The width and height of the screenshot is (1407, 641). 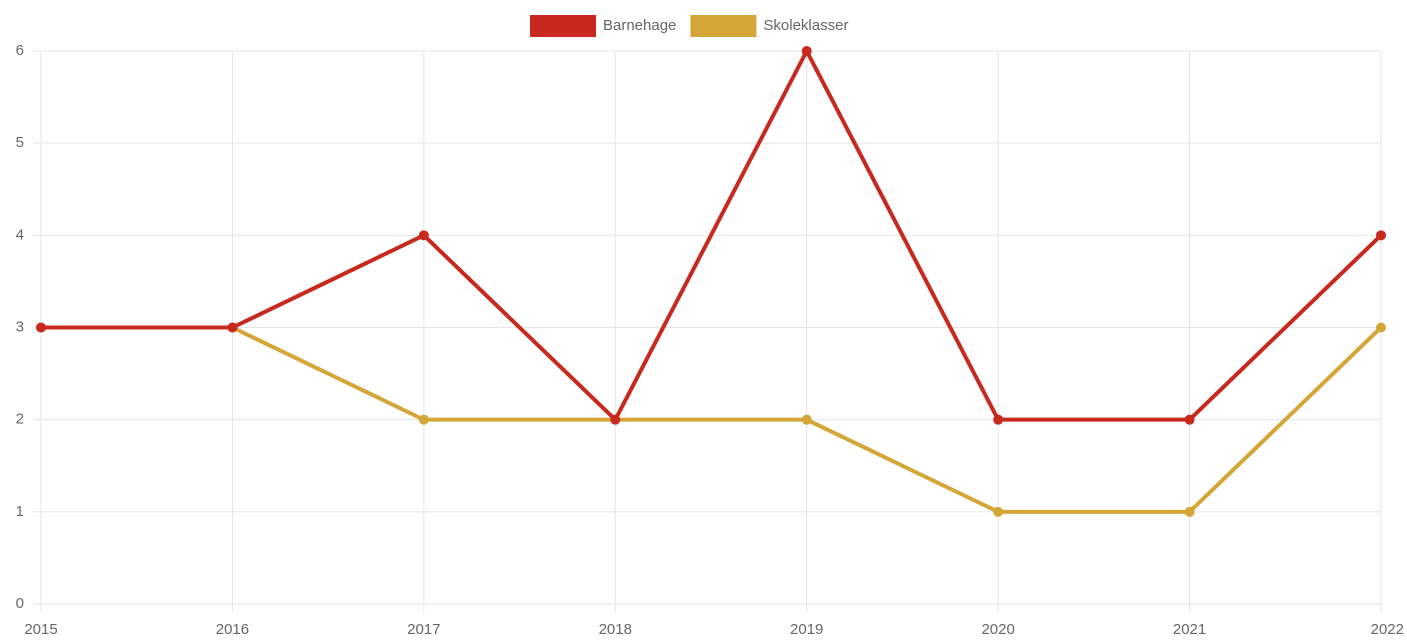 I want to click on y-tick-label: 4, so click(x=20, y=234).